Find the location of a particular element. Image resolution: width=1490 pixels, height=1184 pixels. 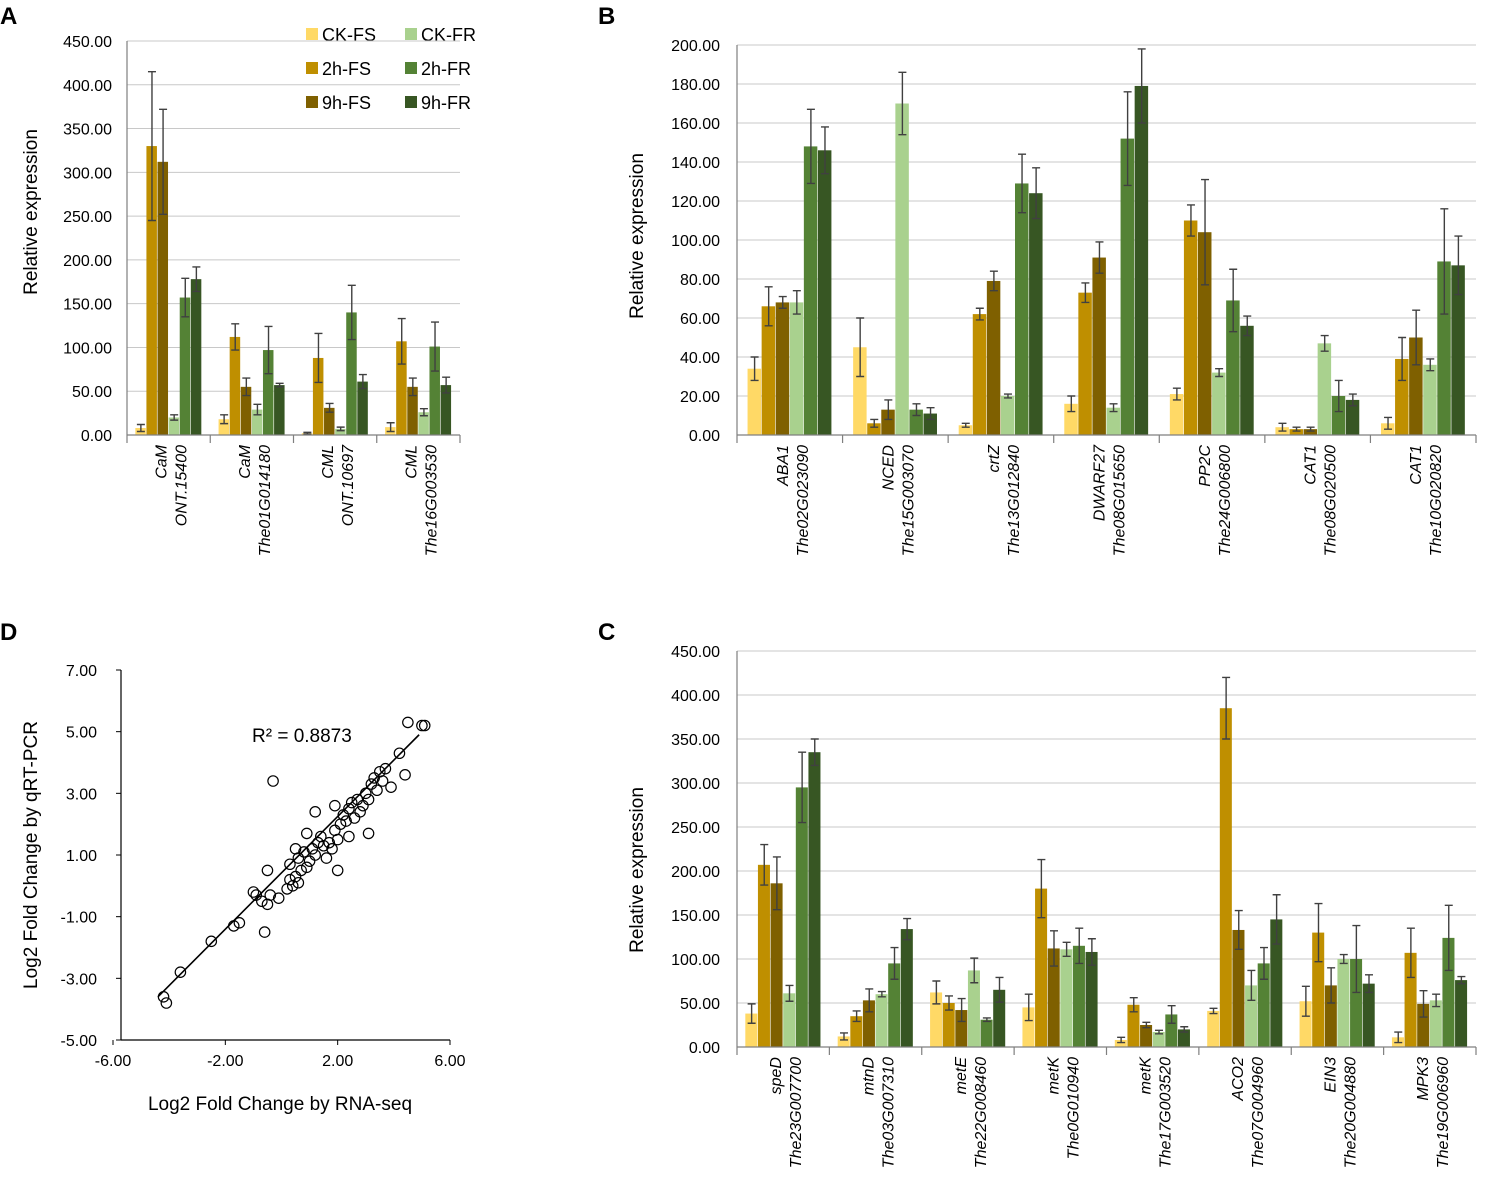

chart-c-category-label: mtnD The03G007310 is located at coordinates (879, 1113).